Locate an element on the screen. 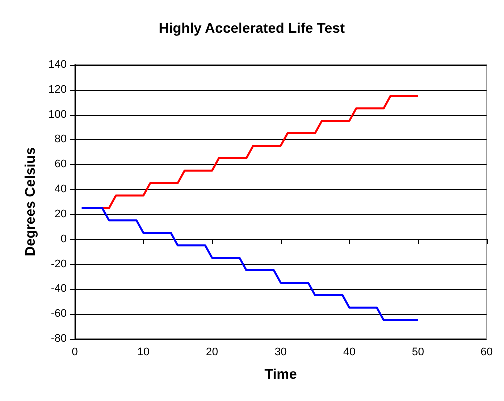 This screenshot has width=504, height=401. x-axis-title: Time is located at coordinates (281, 374).